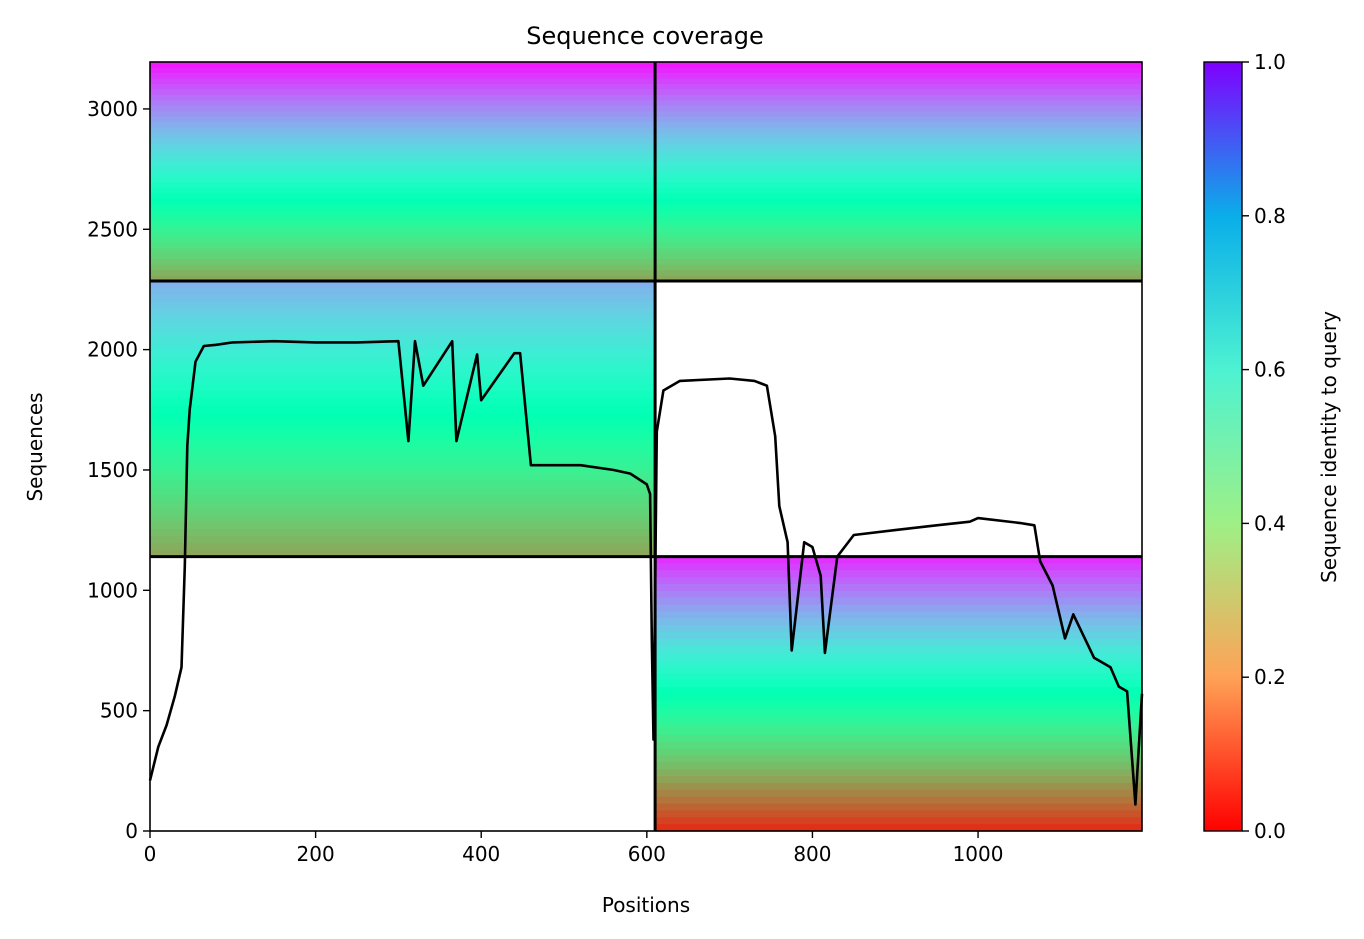 This screenshot has height=939, width=1364. I want to click on colorbar-tick-label: 0.2, so click(1270, 677).